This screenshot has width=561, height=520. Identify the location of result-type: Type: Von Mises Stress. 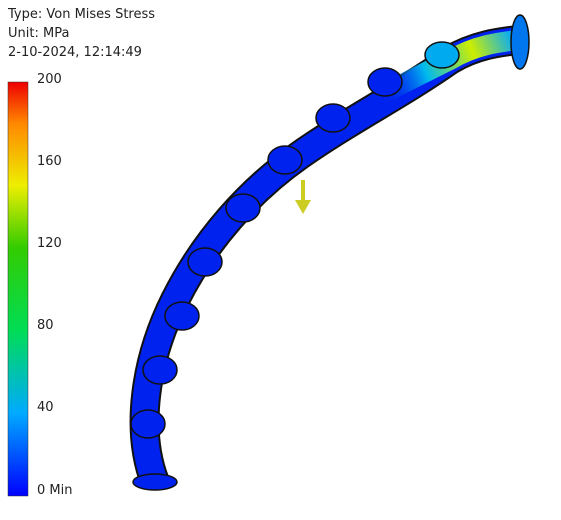
(82, 14).